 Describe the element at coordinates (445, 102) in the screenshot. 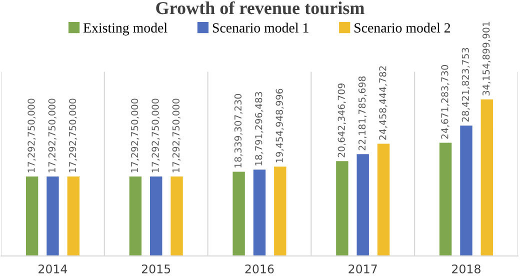

I see `data-label: 24,671,283,730` at that location.